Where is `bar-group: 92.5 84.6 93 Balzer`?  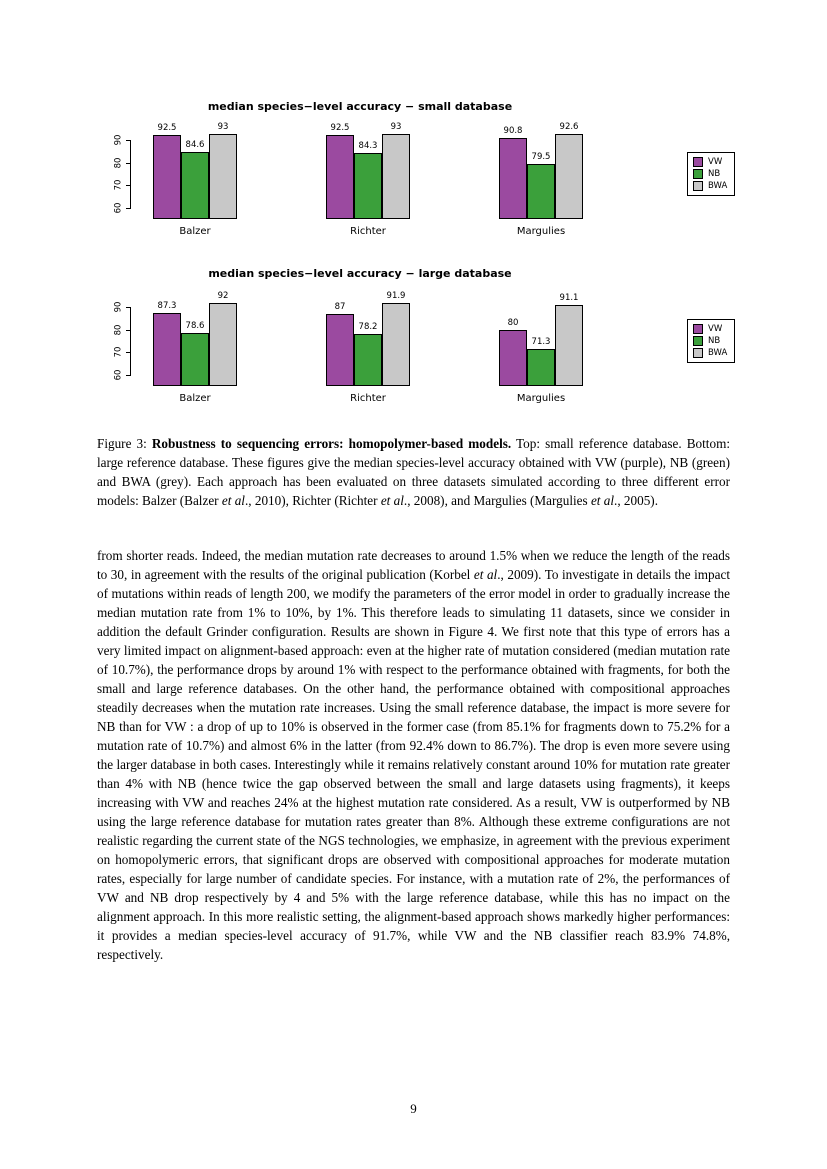 bar-group: 92.5 84.6 93 Balzer is located at coordinates (195, 179).